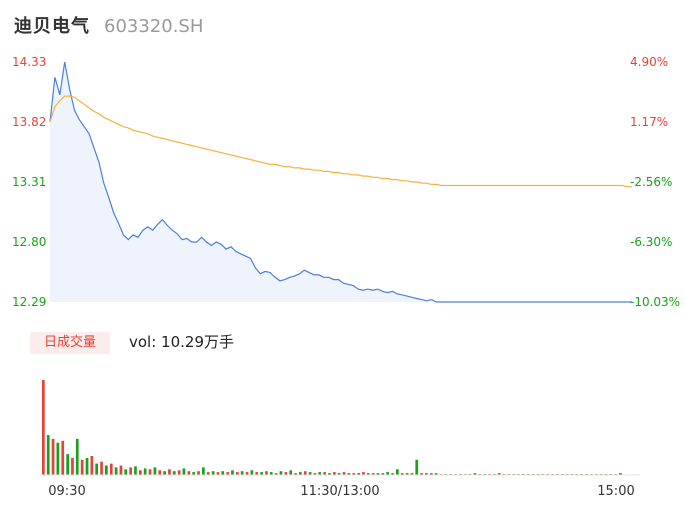 The height and width of the screenshot is (524, 686). I want to click on x-tick-label: 09:30, so click(66, 491).